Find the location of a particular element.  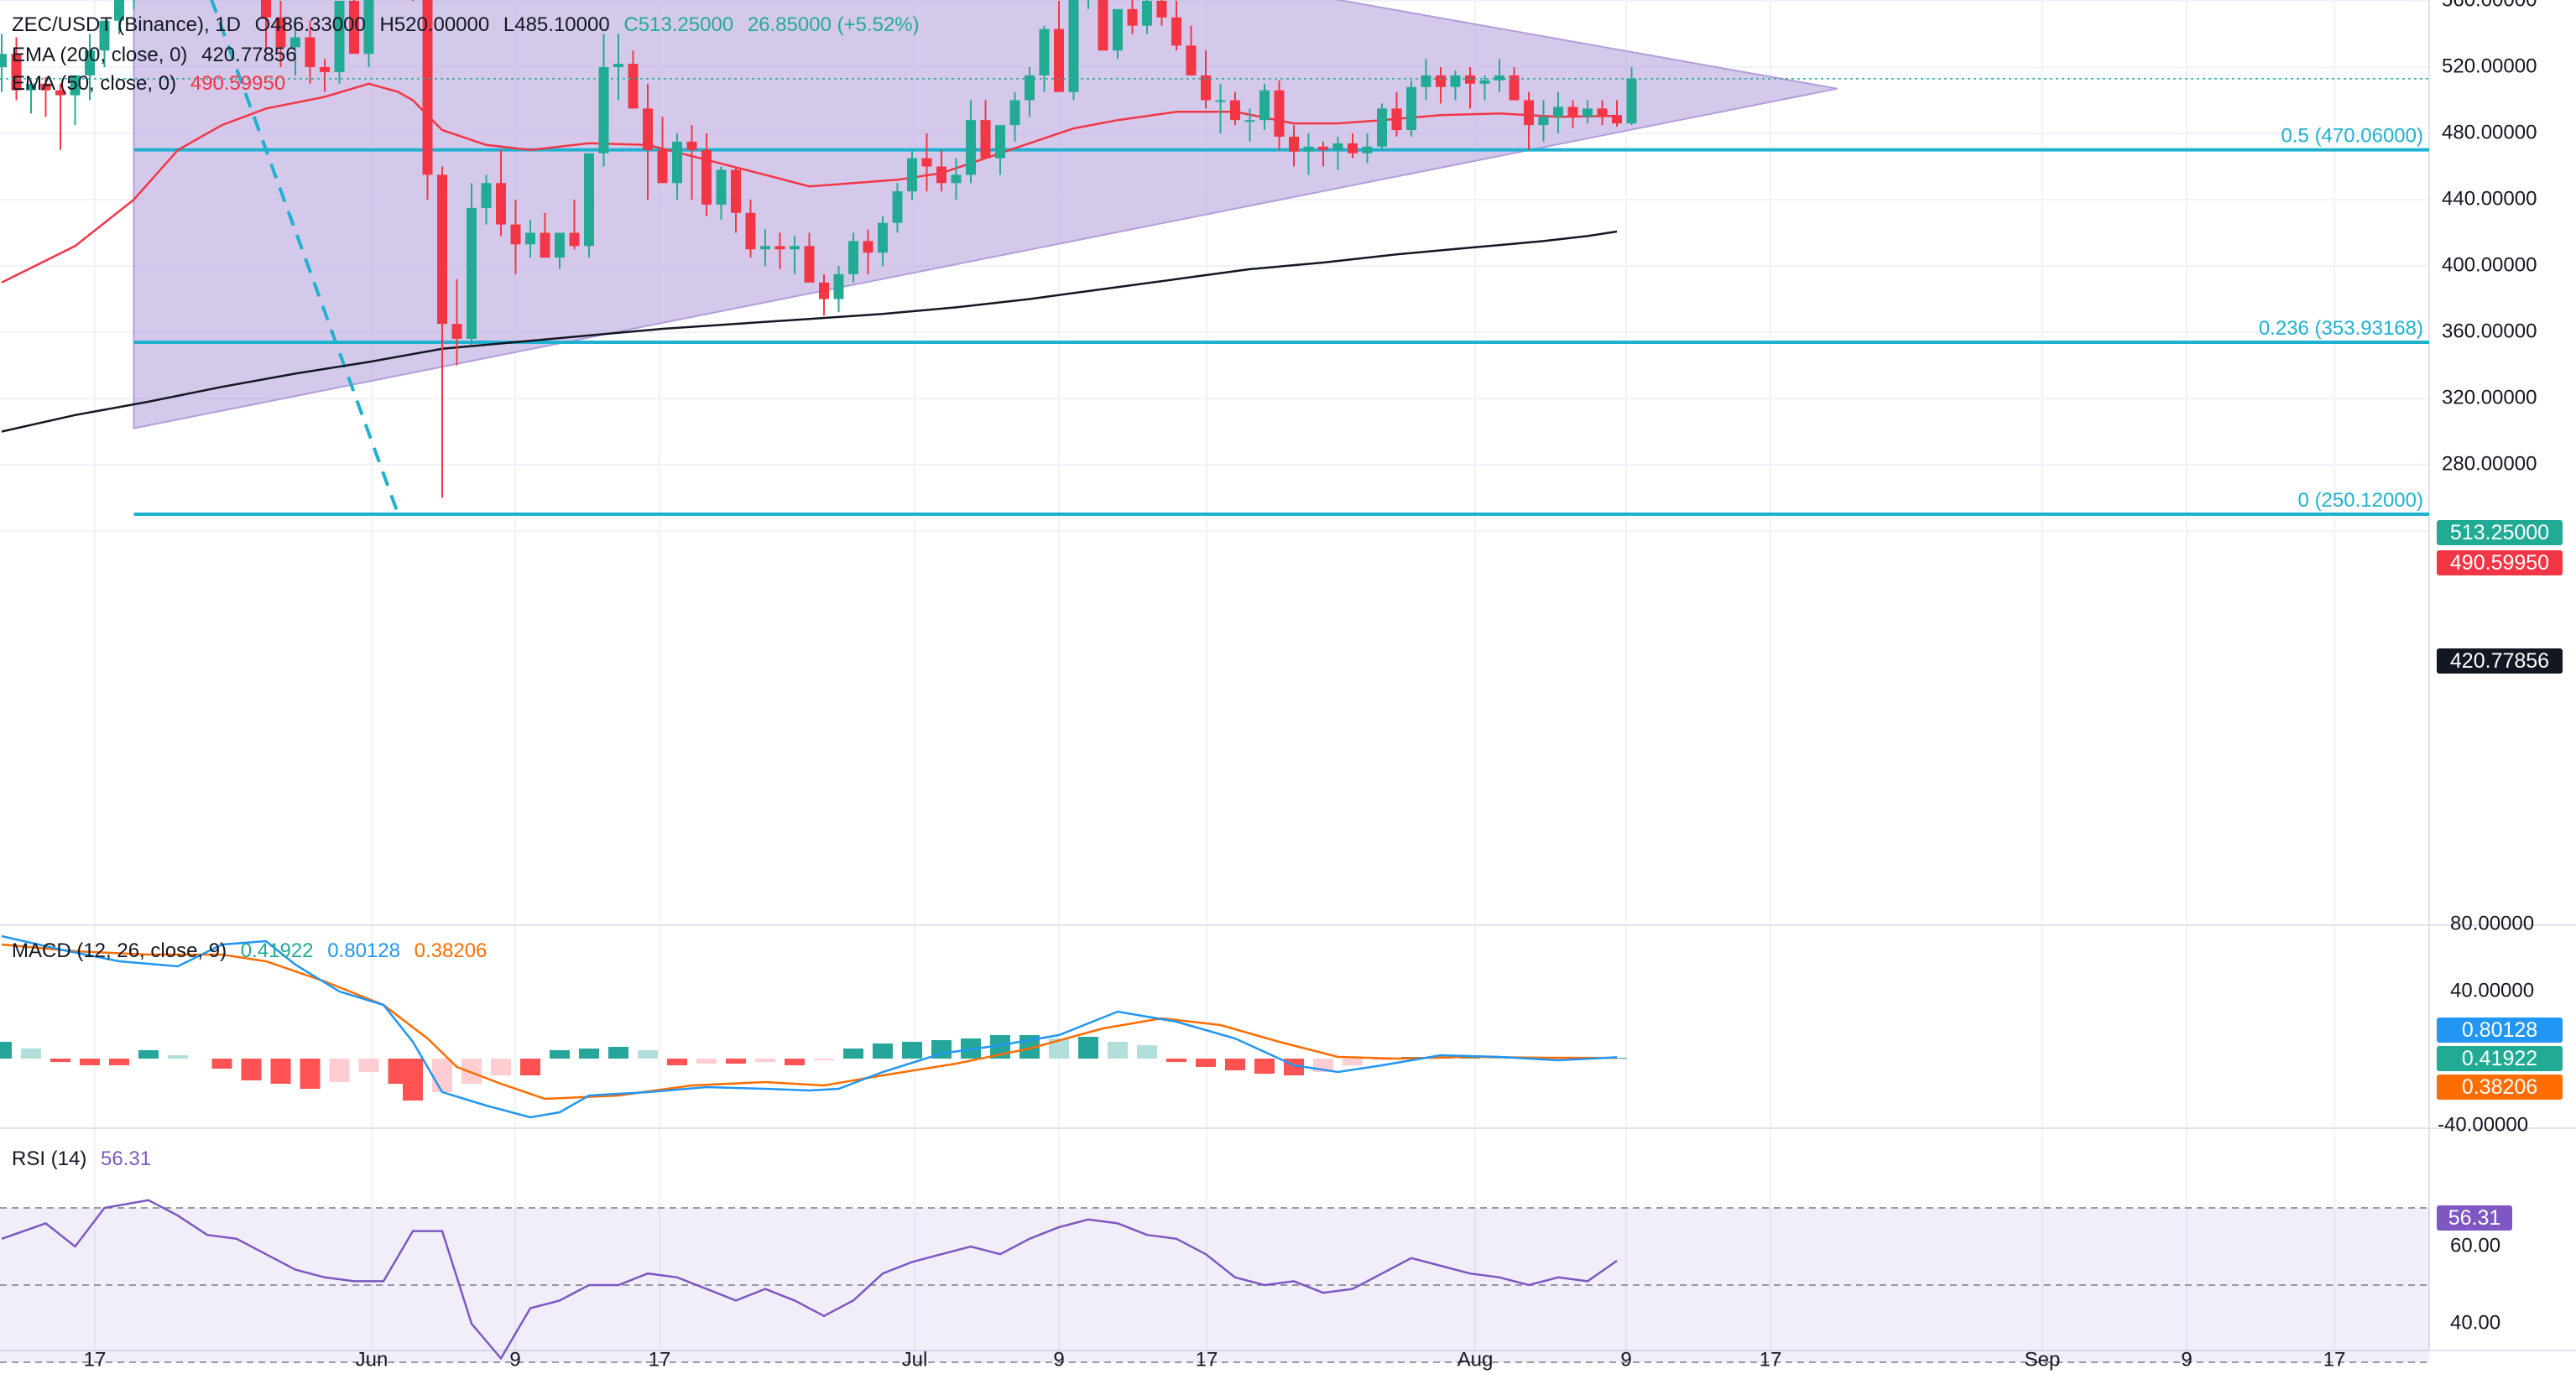

rsi-value: 56.31 is located at coordinates (126, 1159).